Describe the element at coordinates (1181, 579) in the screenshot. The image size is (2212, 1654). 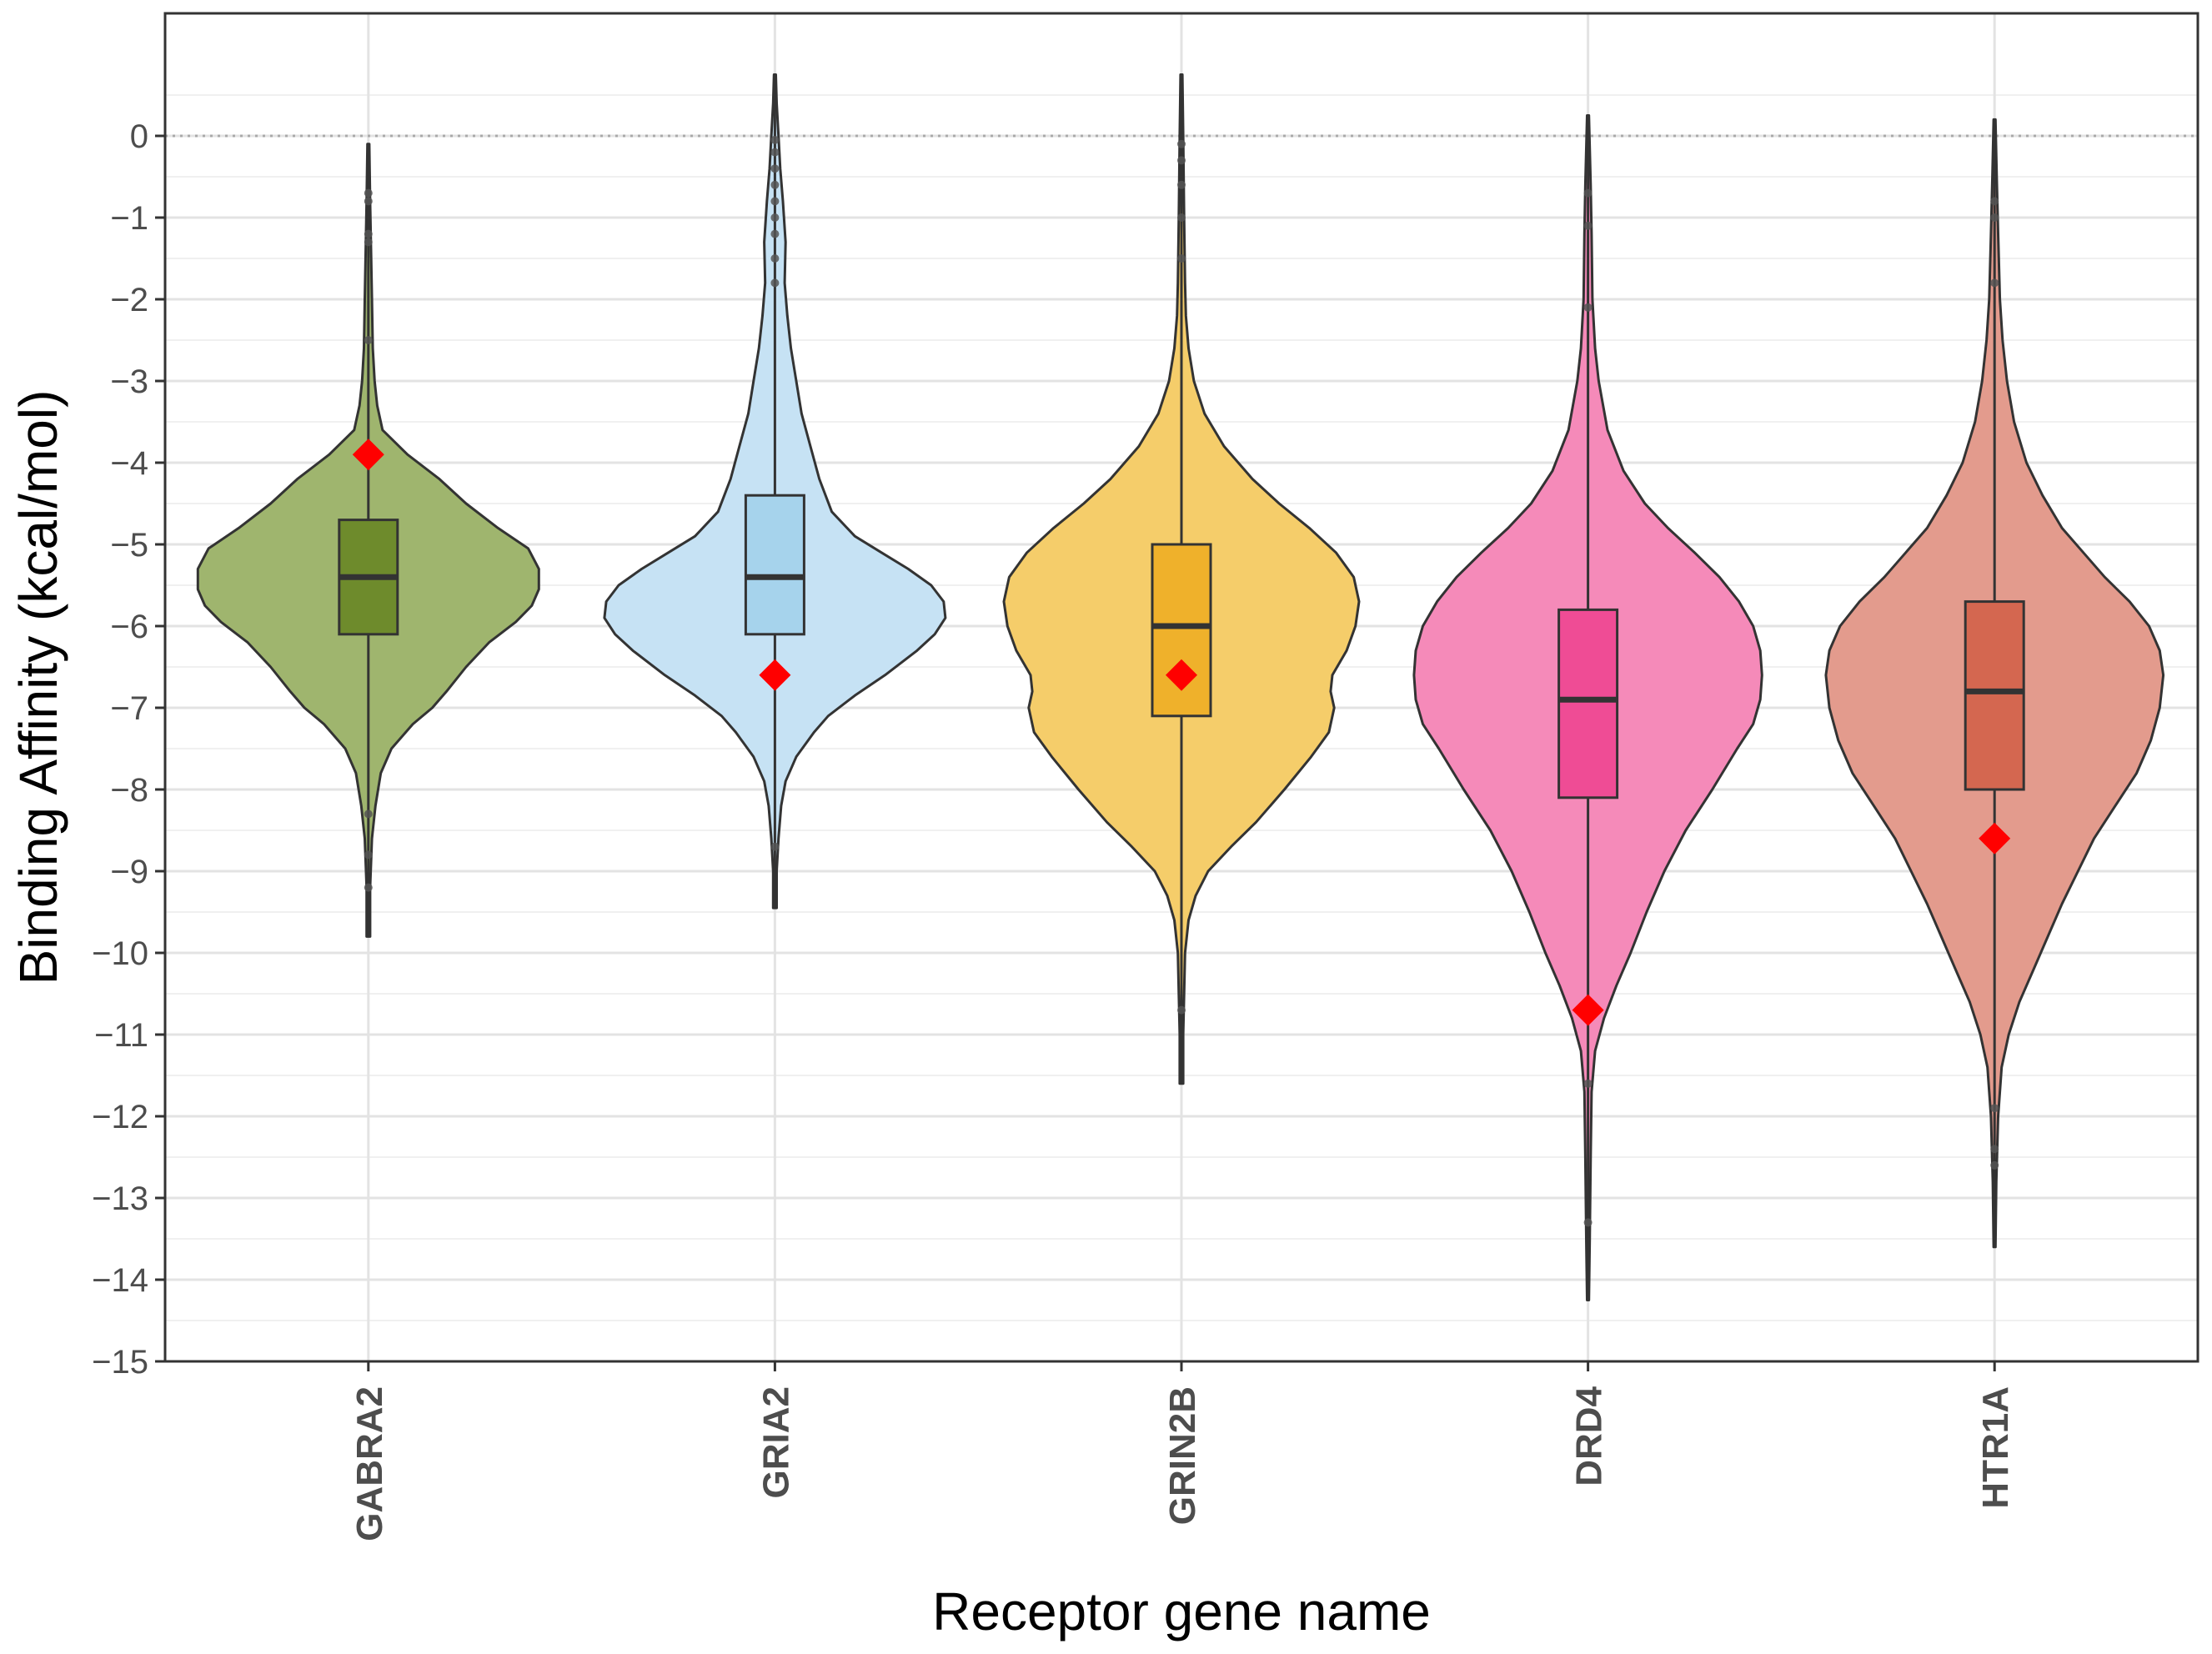
I see `violin-group-grin2b` at that location.